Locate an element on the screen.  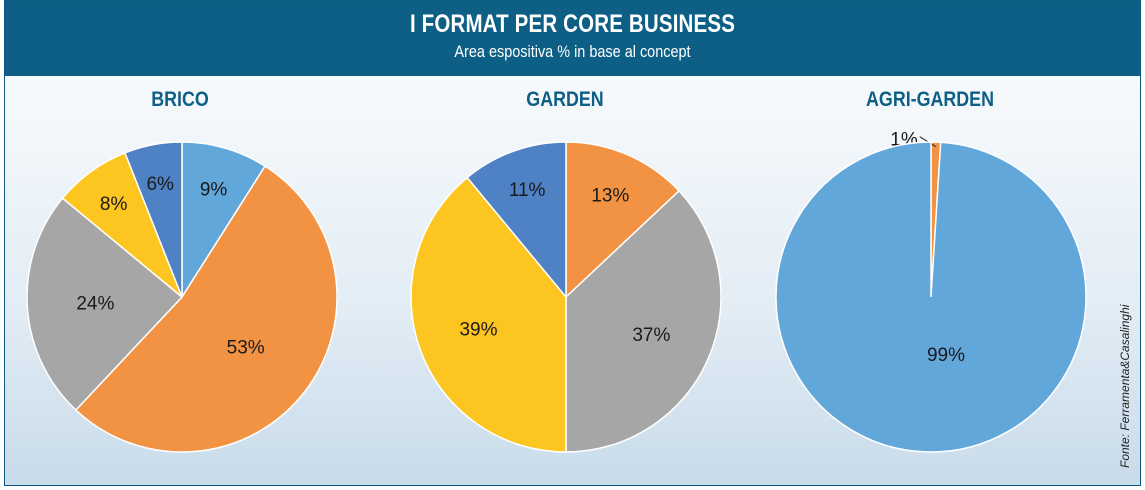
chart-title-agri-garden: AGRI-GARDEN is located at coordinates (930, 99).